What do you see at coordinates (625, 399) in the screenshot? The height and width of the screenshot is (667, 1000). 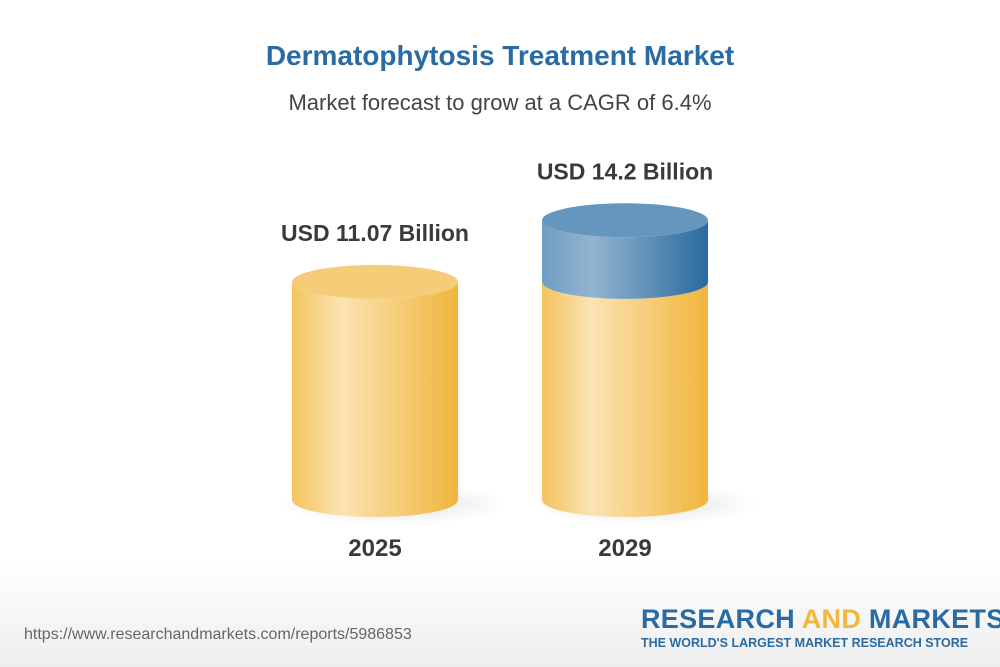 I see `cylinder-base-segment-2029` at bounding box center [625, 399].